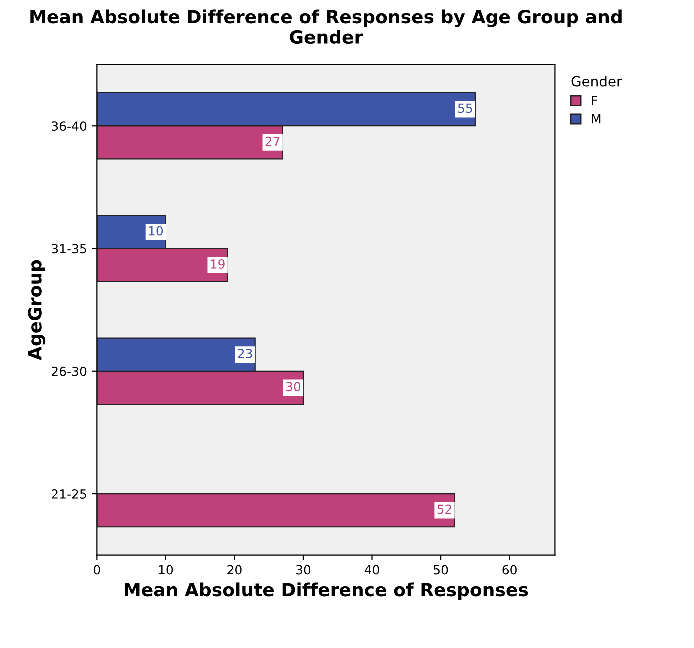 The width and height of the screenshot is (694, 648). What do you see at coordinates (276, 510) in the screenshot?
I see `bar` at bounding box center [276, 510].